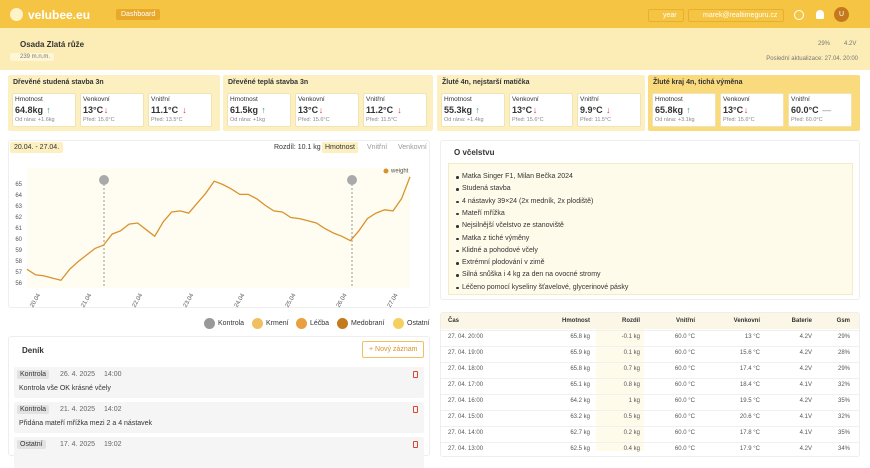 This screenshot has width=870, height=468. I want to click on last-update: Poslední aktualizace: 27.04. 20:00, so click(812, 59).